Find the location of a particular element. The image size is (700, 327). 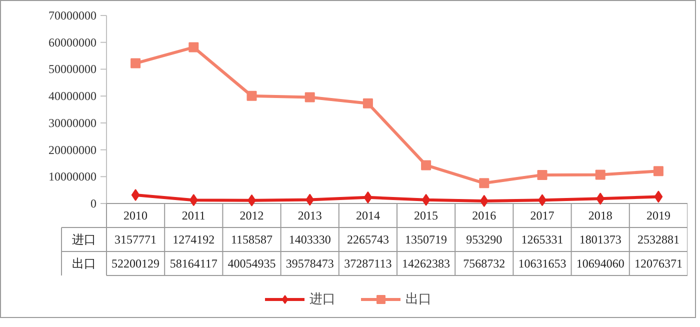

x-tick-label: 2016 is located at coordinates (484, 215).